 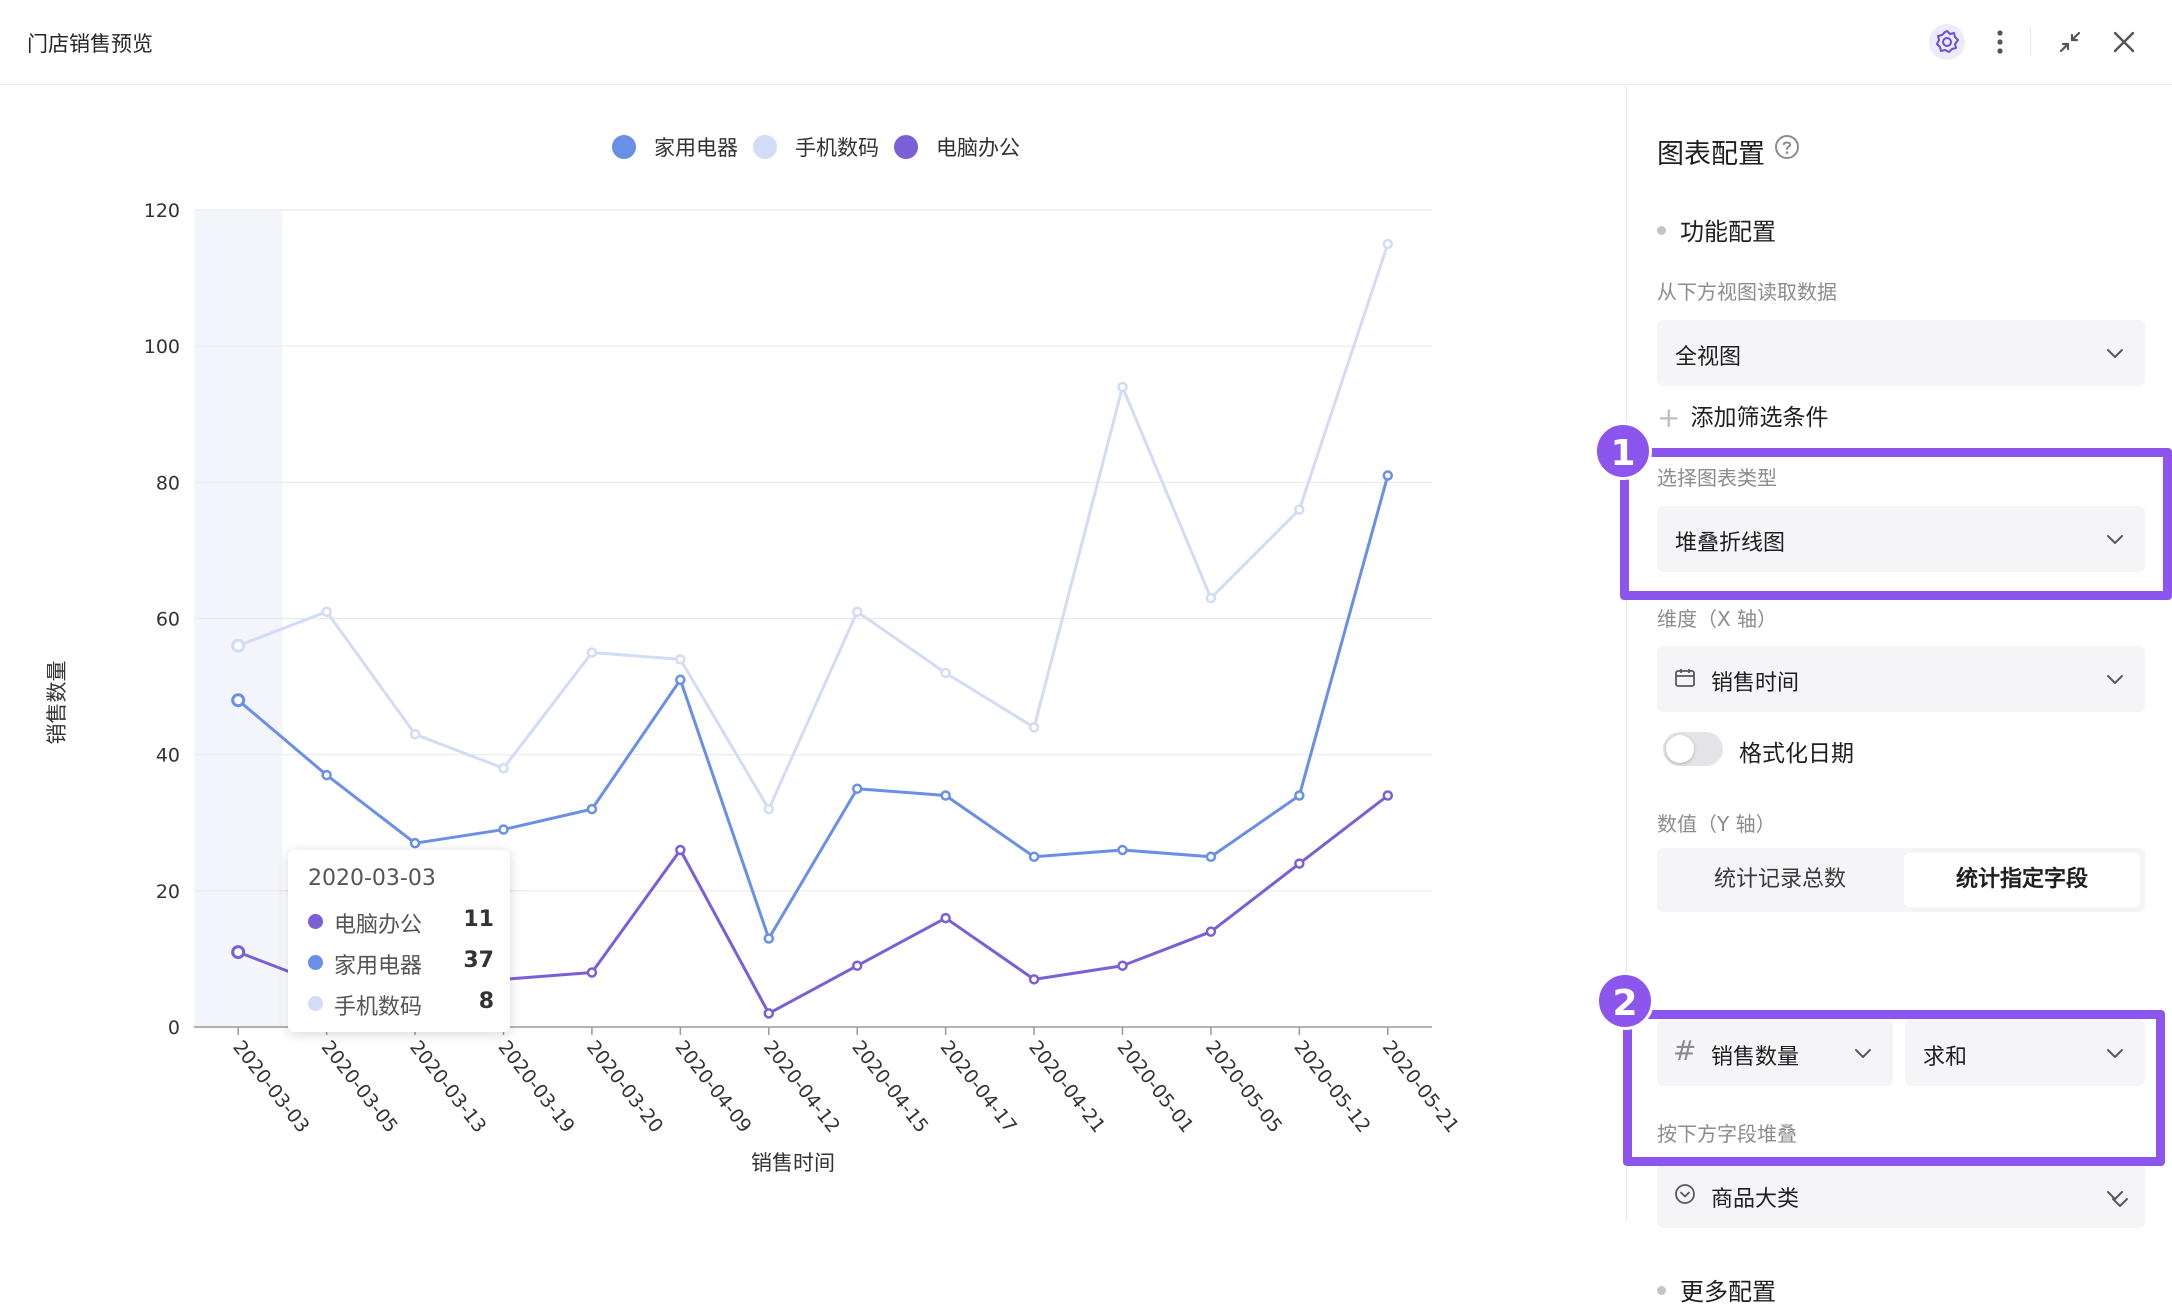 What do you see at coordinates (1331, 1087) in the screenshot?
I see `x-tick-label: 2020-05-12` at bounding box center [1331, 1087].